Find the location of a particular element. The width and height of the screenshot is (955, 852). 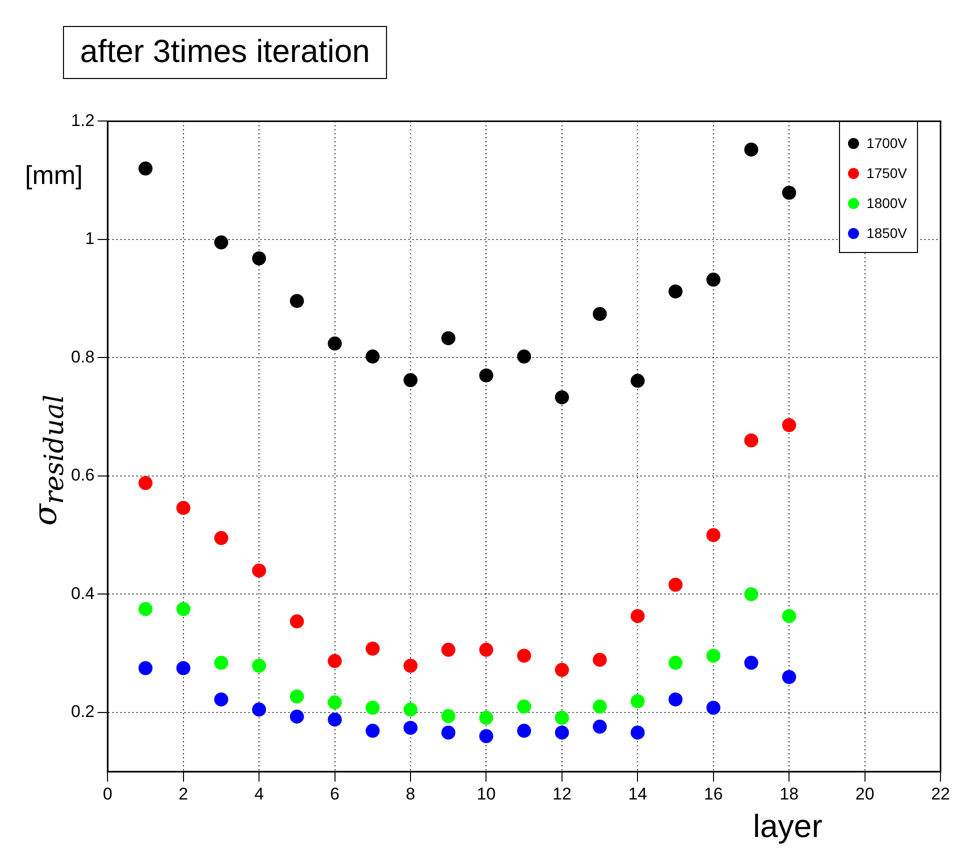

y-tick-label: 1 is located at coordinates (90, 238).